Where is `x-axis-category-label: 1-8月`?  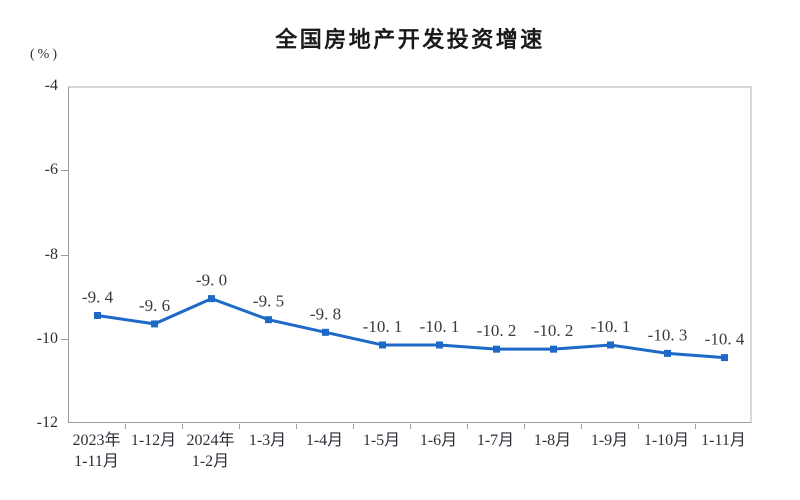
x-axis-category-label: 1-8月 is located at coordinates (553, 440).